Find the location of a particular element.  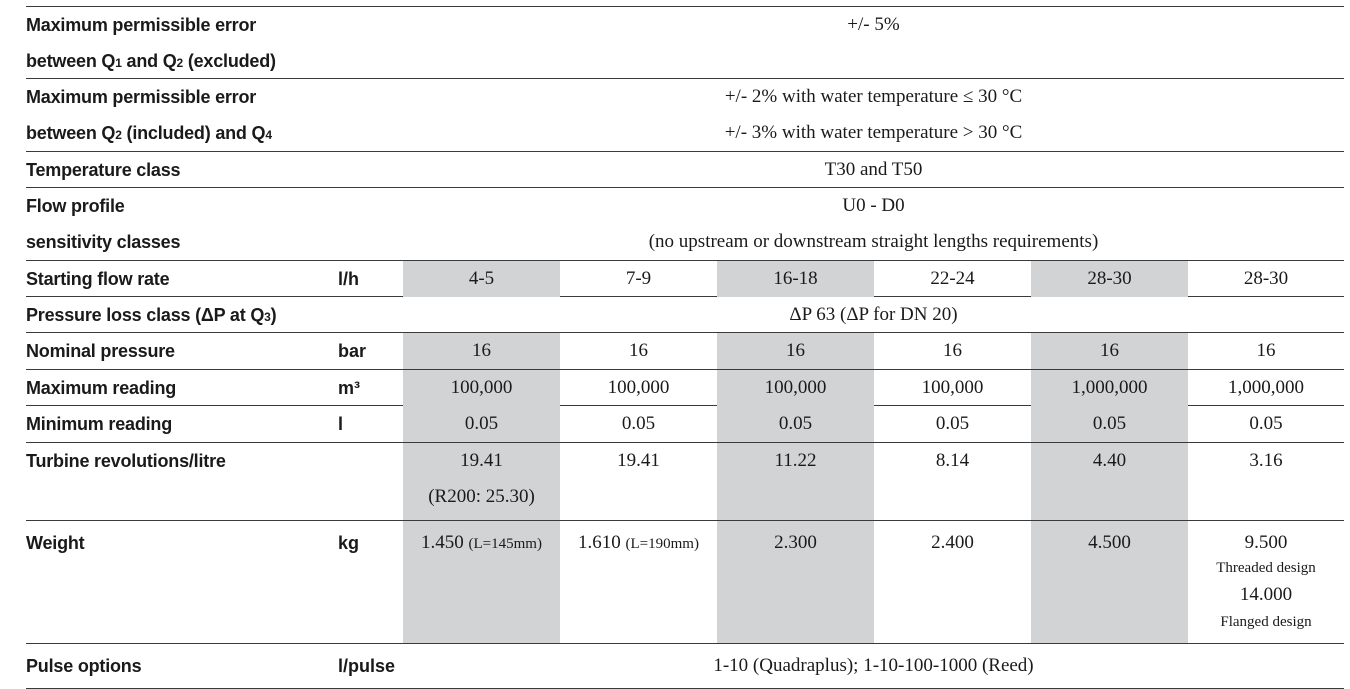

value-text: T30 and T50 is located at coordinates (873, 169).